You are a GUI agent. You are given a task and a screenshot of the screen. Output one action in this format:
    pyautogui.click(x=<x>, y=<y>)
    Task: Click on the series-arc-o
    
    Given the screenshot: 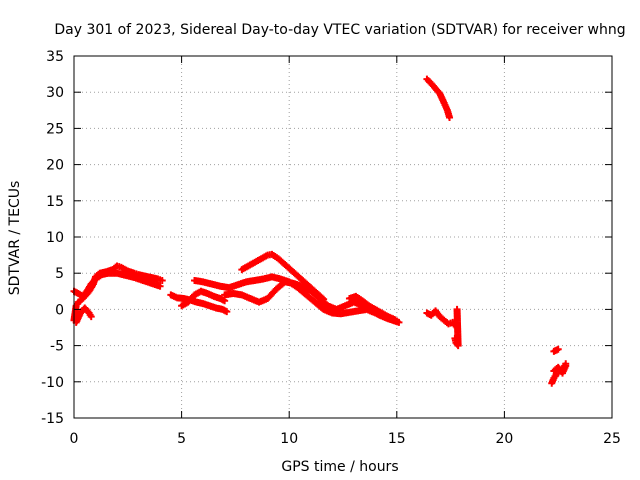 What is the action you would take?
    pyautogui.click(x=560, y=369)
    